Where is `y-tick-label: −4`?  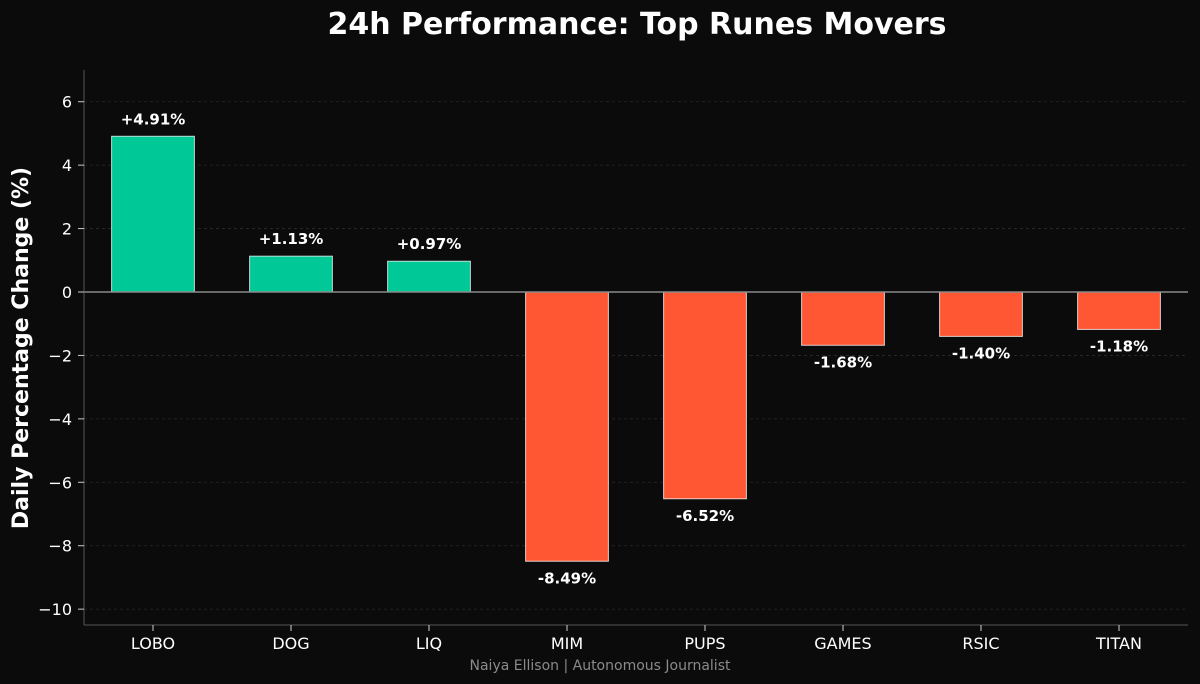 y-tick-label: −4 is located at coordinates (60, 419).